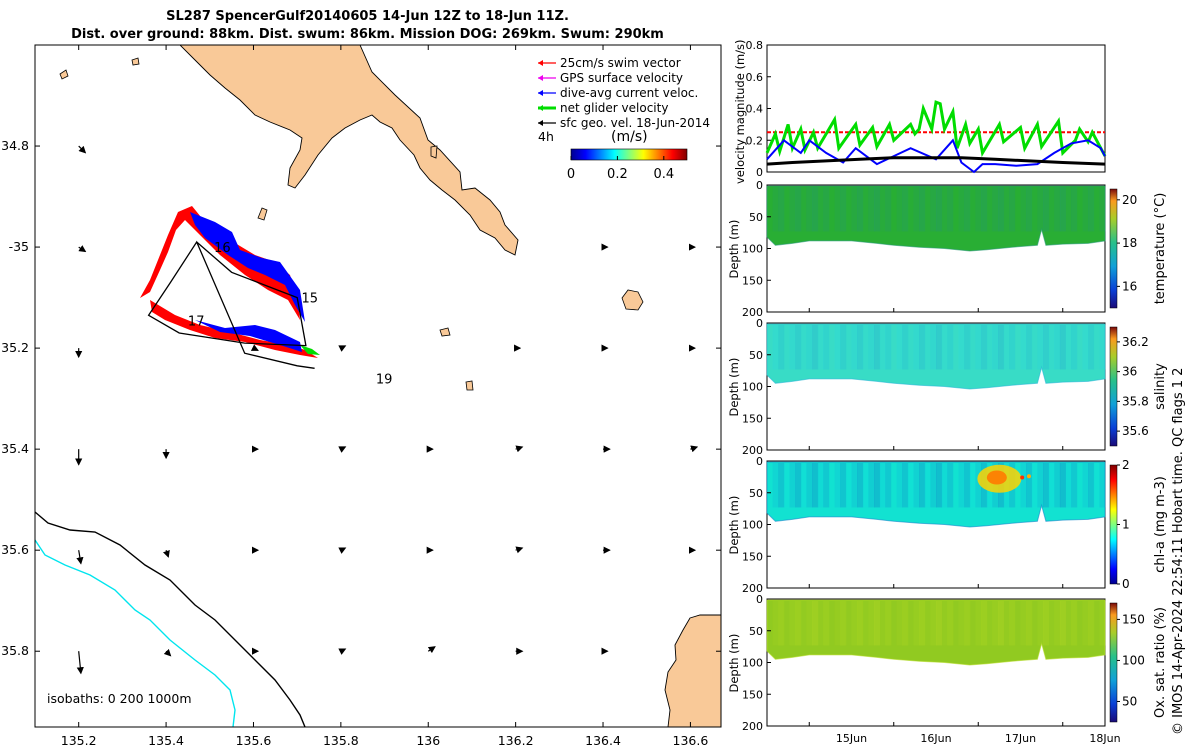 The image size is (1200, 750). I want to click on legend-label: net glider velocity, so click(614, 108).